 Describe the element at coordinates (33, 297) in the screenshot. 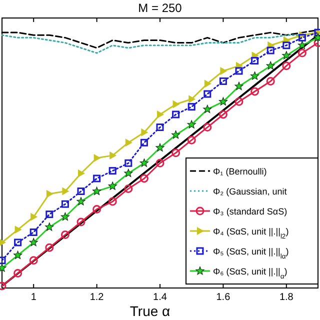

I see `x-tick-label: 1` at that location.